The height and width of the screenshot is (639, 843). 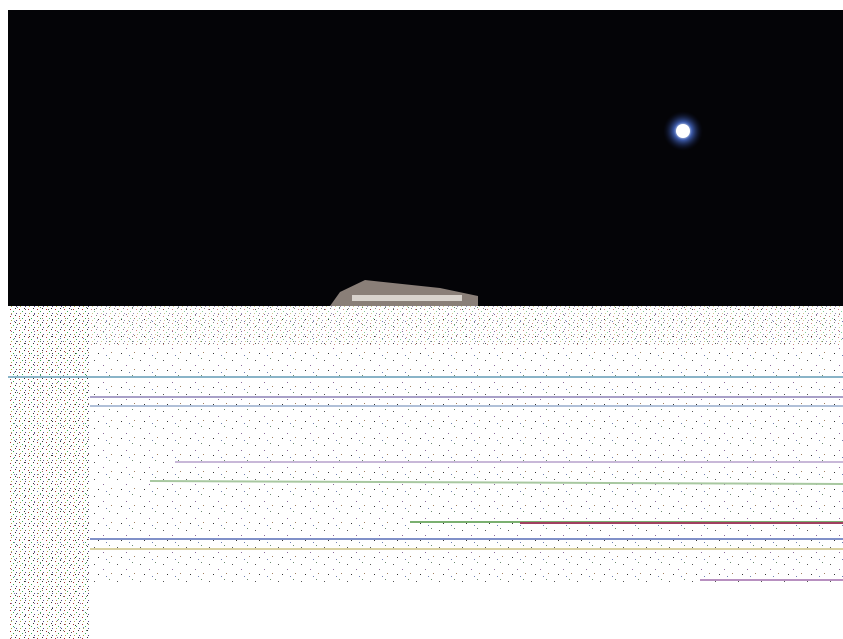 What do you see at coordinates (49, 472) in the screenshot?
I see `corrupted-strip-overlay` at bounding box center [49, 472].